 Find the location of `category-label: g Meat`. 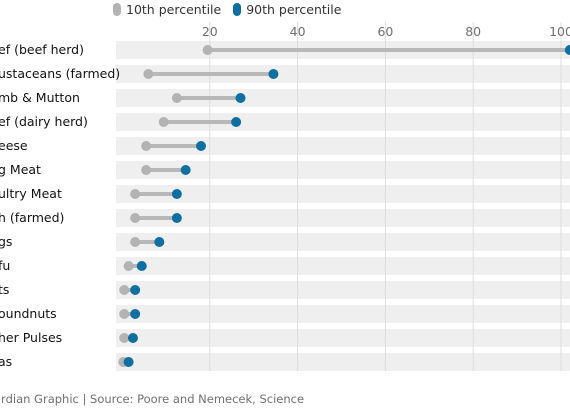

category-label: g Meat is located at coordinates (20, 169).